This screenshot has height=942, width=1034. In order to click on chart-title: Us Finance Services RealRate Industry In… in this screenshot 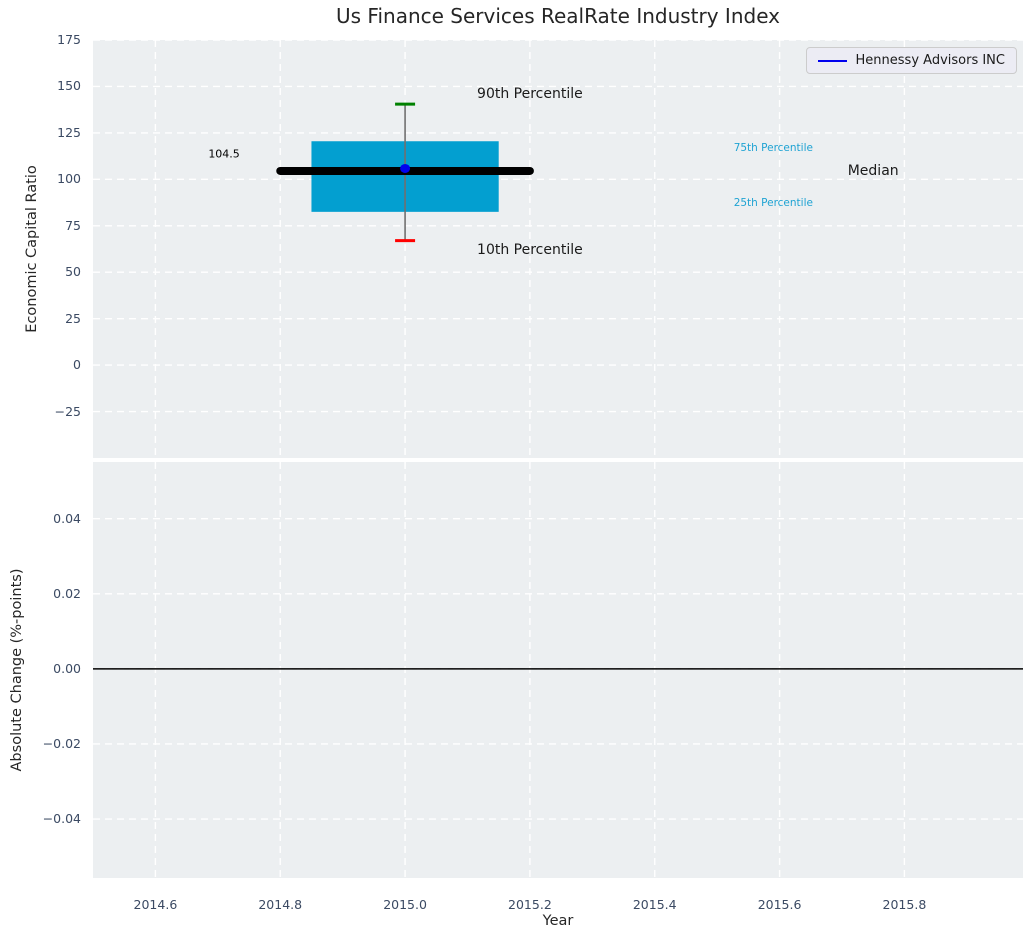, I will do `click(558, 16)`.